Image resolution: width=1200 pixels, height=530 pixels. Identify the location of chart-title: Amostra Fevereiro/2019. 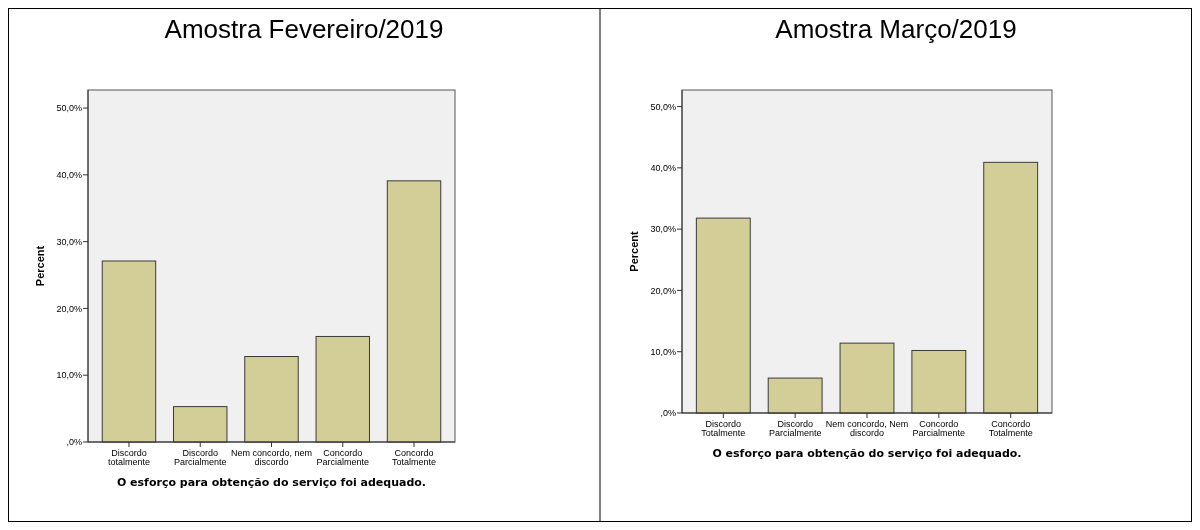
(304, 29).